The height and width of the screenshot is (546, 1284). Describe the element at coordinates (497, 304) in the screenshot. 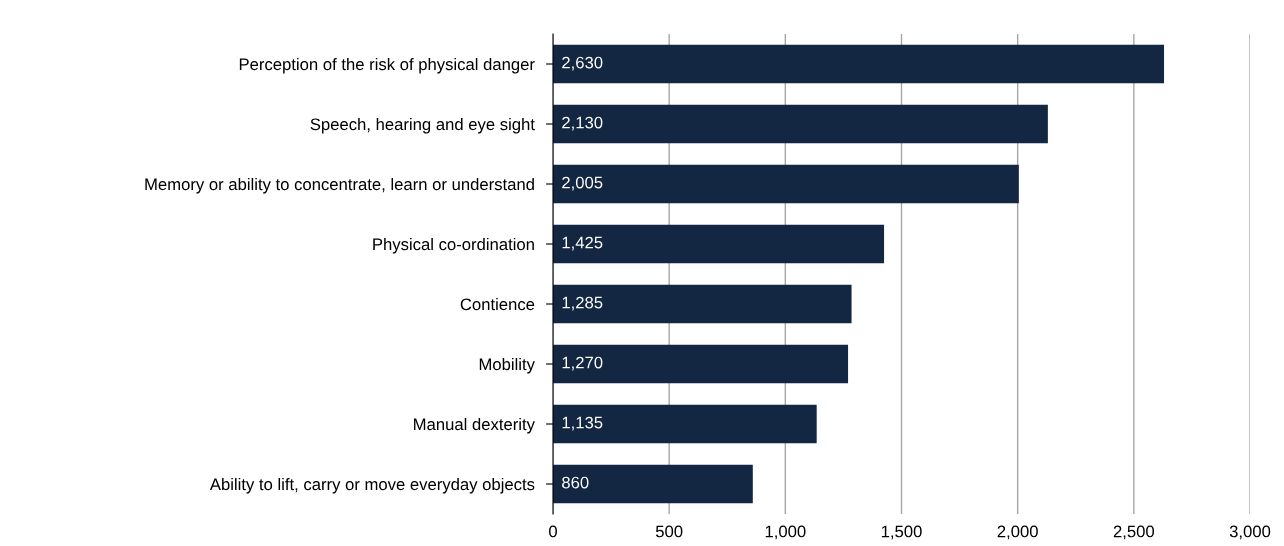

I see `y-tick-label: Contience` at that location.